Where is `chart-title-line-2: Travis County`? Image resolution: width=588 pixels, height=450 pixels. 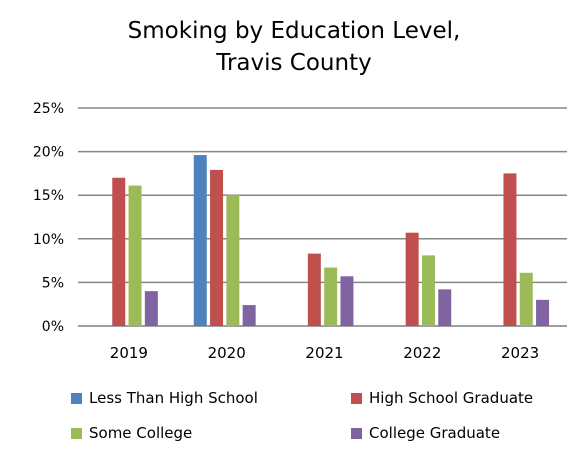
chart-title-line-2: Travis County is located at coordinates (294, 63).